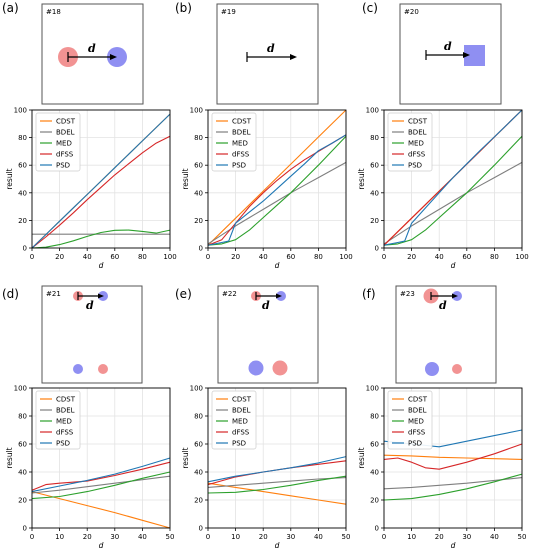 This screenshot has height=550, width=538. I want to click on panel-letter-e: (e), so click(183, 294).